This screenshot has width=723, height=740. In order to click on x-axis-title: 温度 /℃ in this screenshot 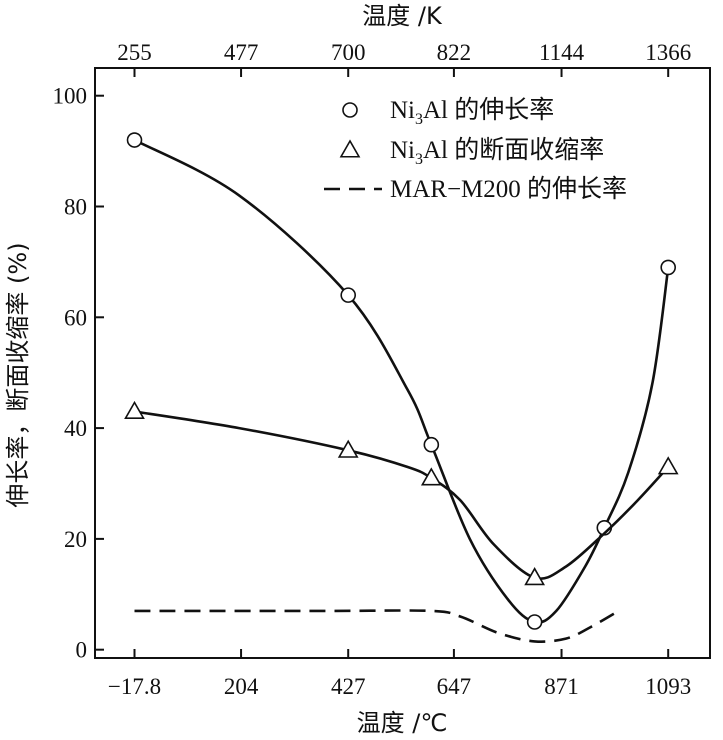, I will do `click(402, 723)`.